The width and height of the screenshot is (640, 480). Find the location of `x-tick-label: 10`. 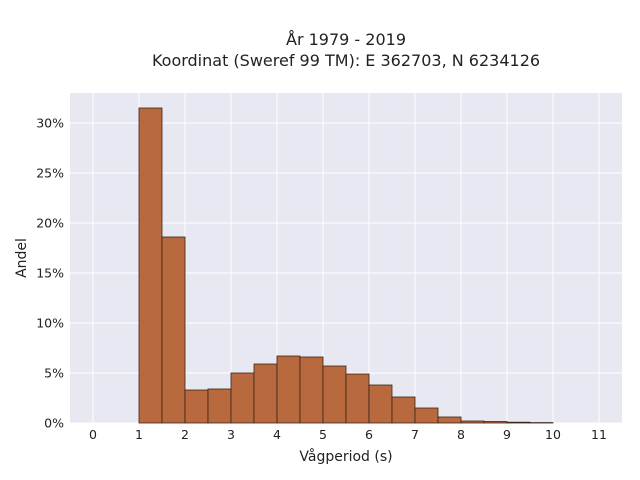

x-tick-label: 10 is located at coordinates (553, 434).